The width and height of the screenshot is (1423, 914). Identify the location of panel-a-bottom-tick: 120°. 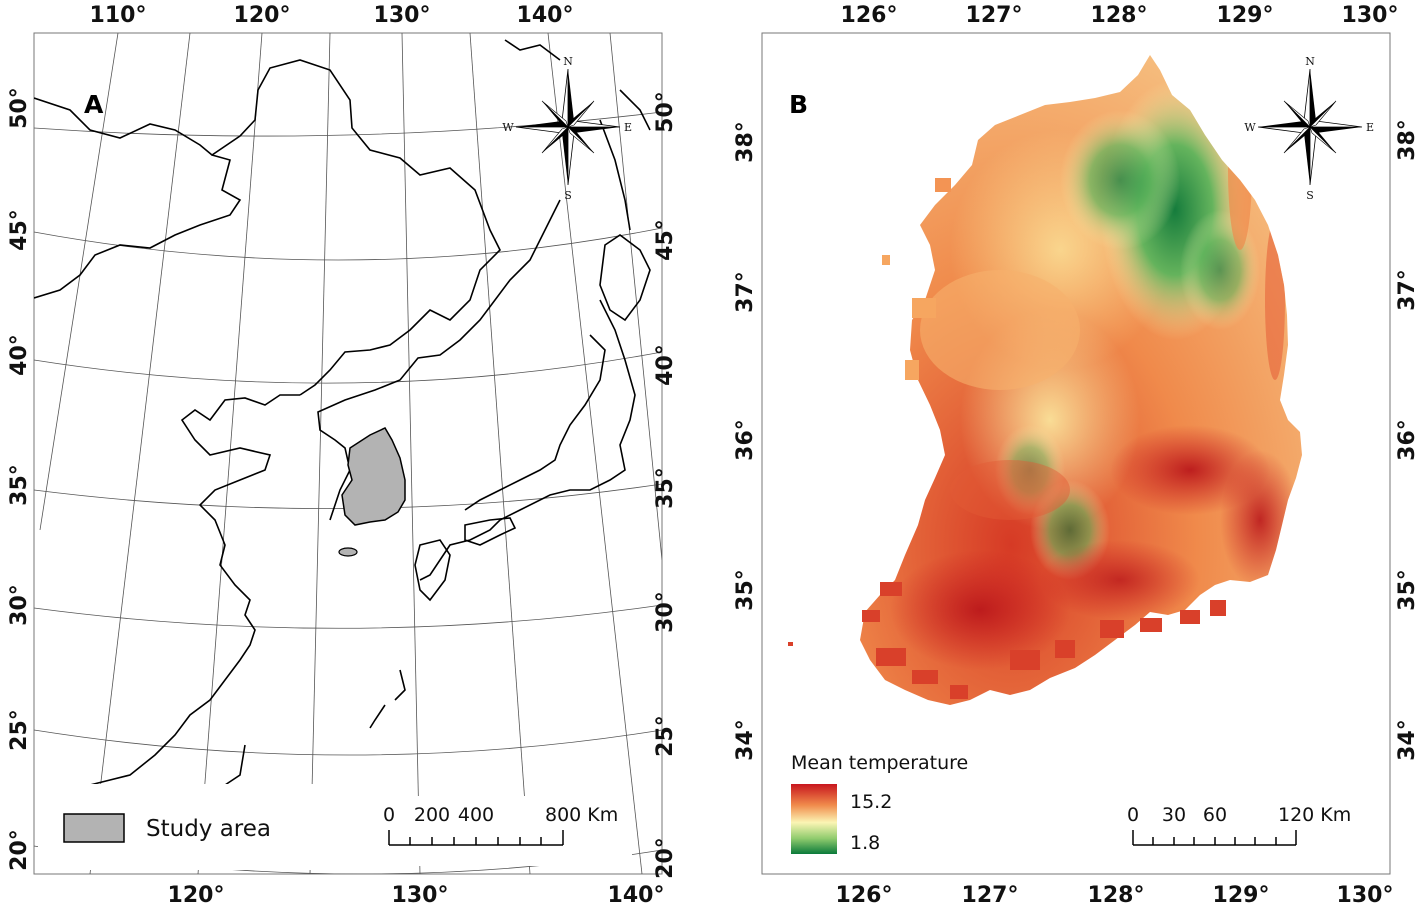
(196, 895).